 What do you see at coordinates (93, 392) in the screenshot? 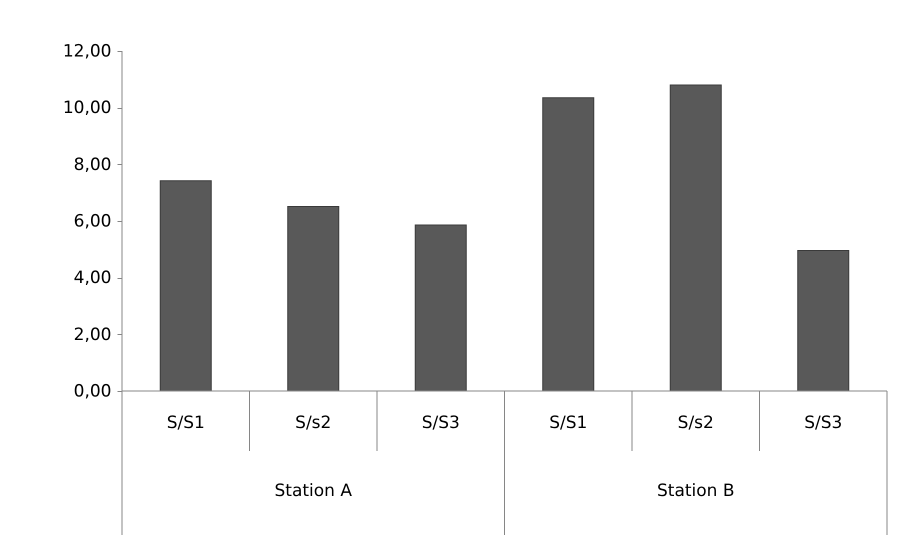
I see `y-tick-label: 0,00` at bounding box center [93, 392].